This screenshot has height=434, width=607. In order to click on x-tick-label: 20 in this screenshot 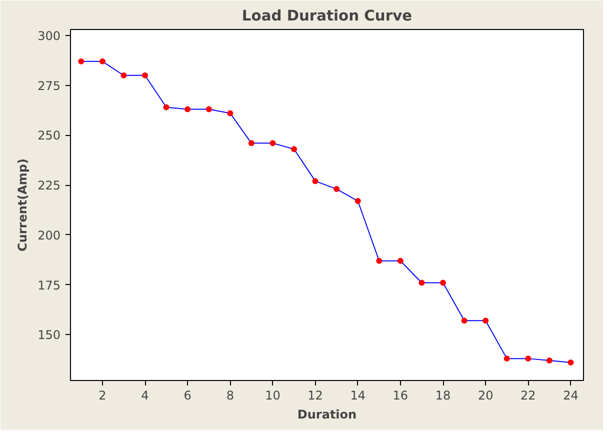, I will do `click(486, 395)`.